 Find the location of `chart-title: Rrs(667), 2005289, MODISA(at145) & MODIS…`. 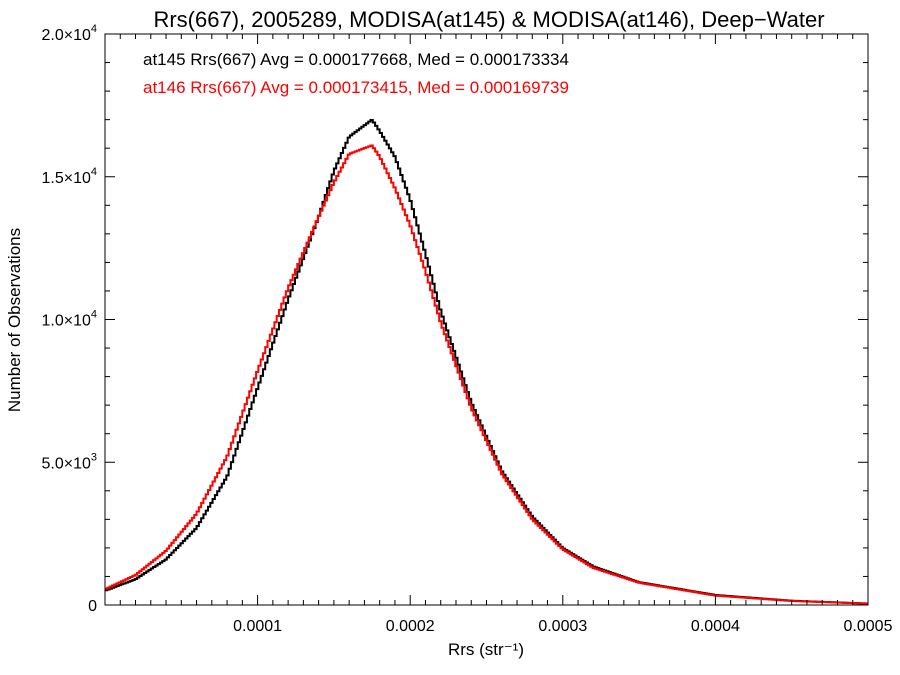

chart-title: Rrs(667), 2005289, MODISA(at145) & MODIS… is located at coordinates (488, 19).